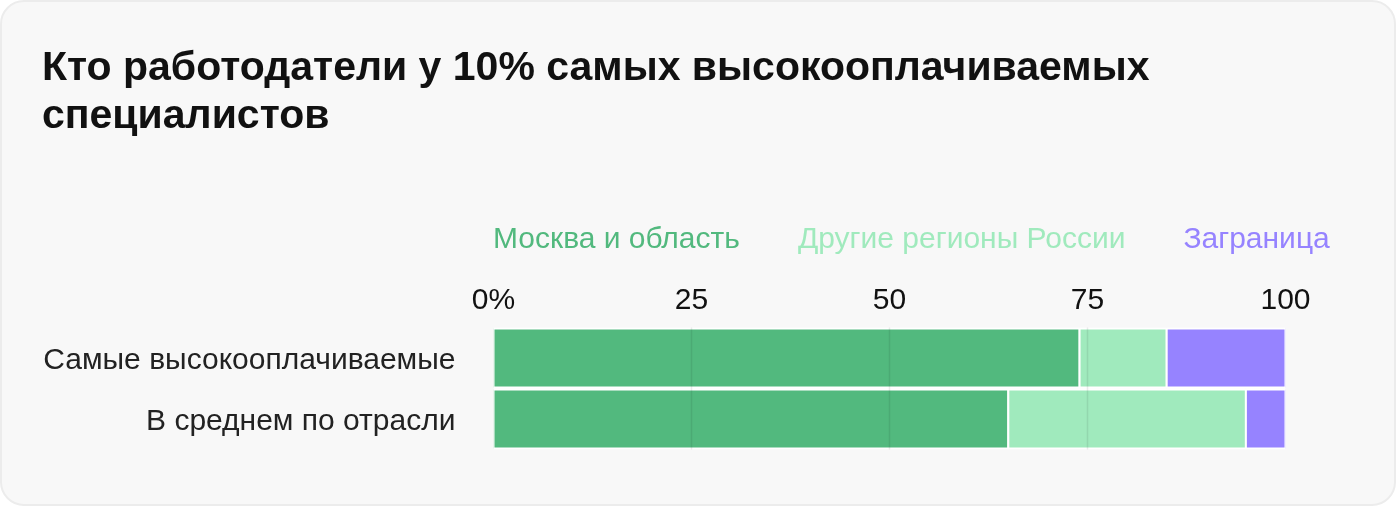 The width and height of the screenshot is (1400, 510). What do you see at coordinates (249, 358) in the screenshot?
I see `y-tick-label: Самые высокооплачиваемые` at bounding box center [249, 358].